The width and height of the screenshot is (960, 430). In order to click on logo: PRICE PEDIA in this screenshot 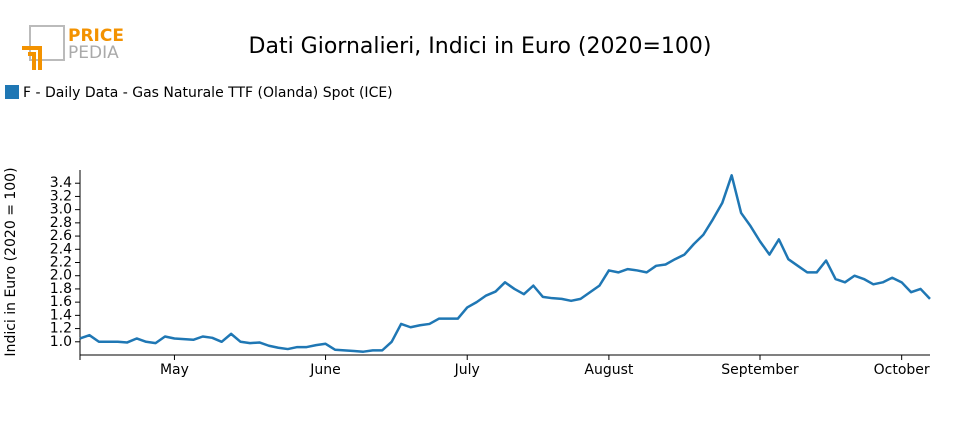, I will do `click(73, 47)`.